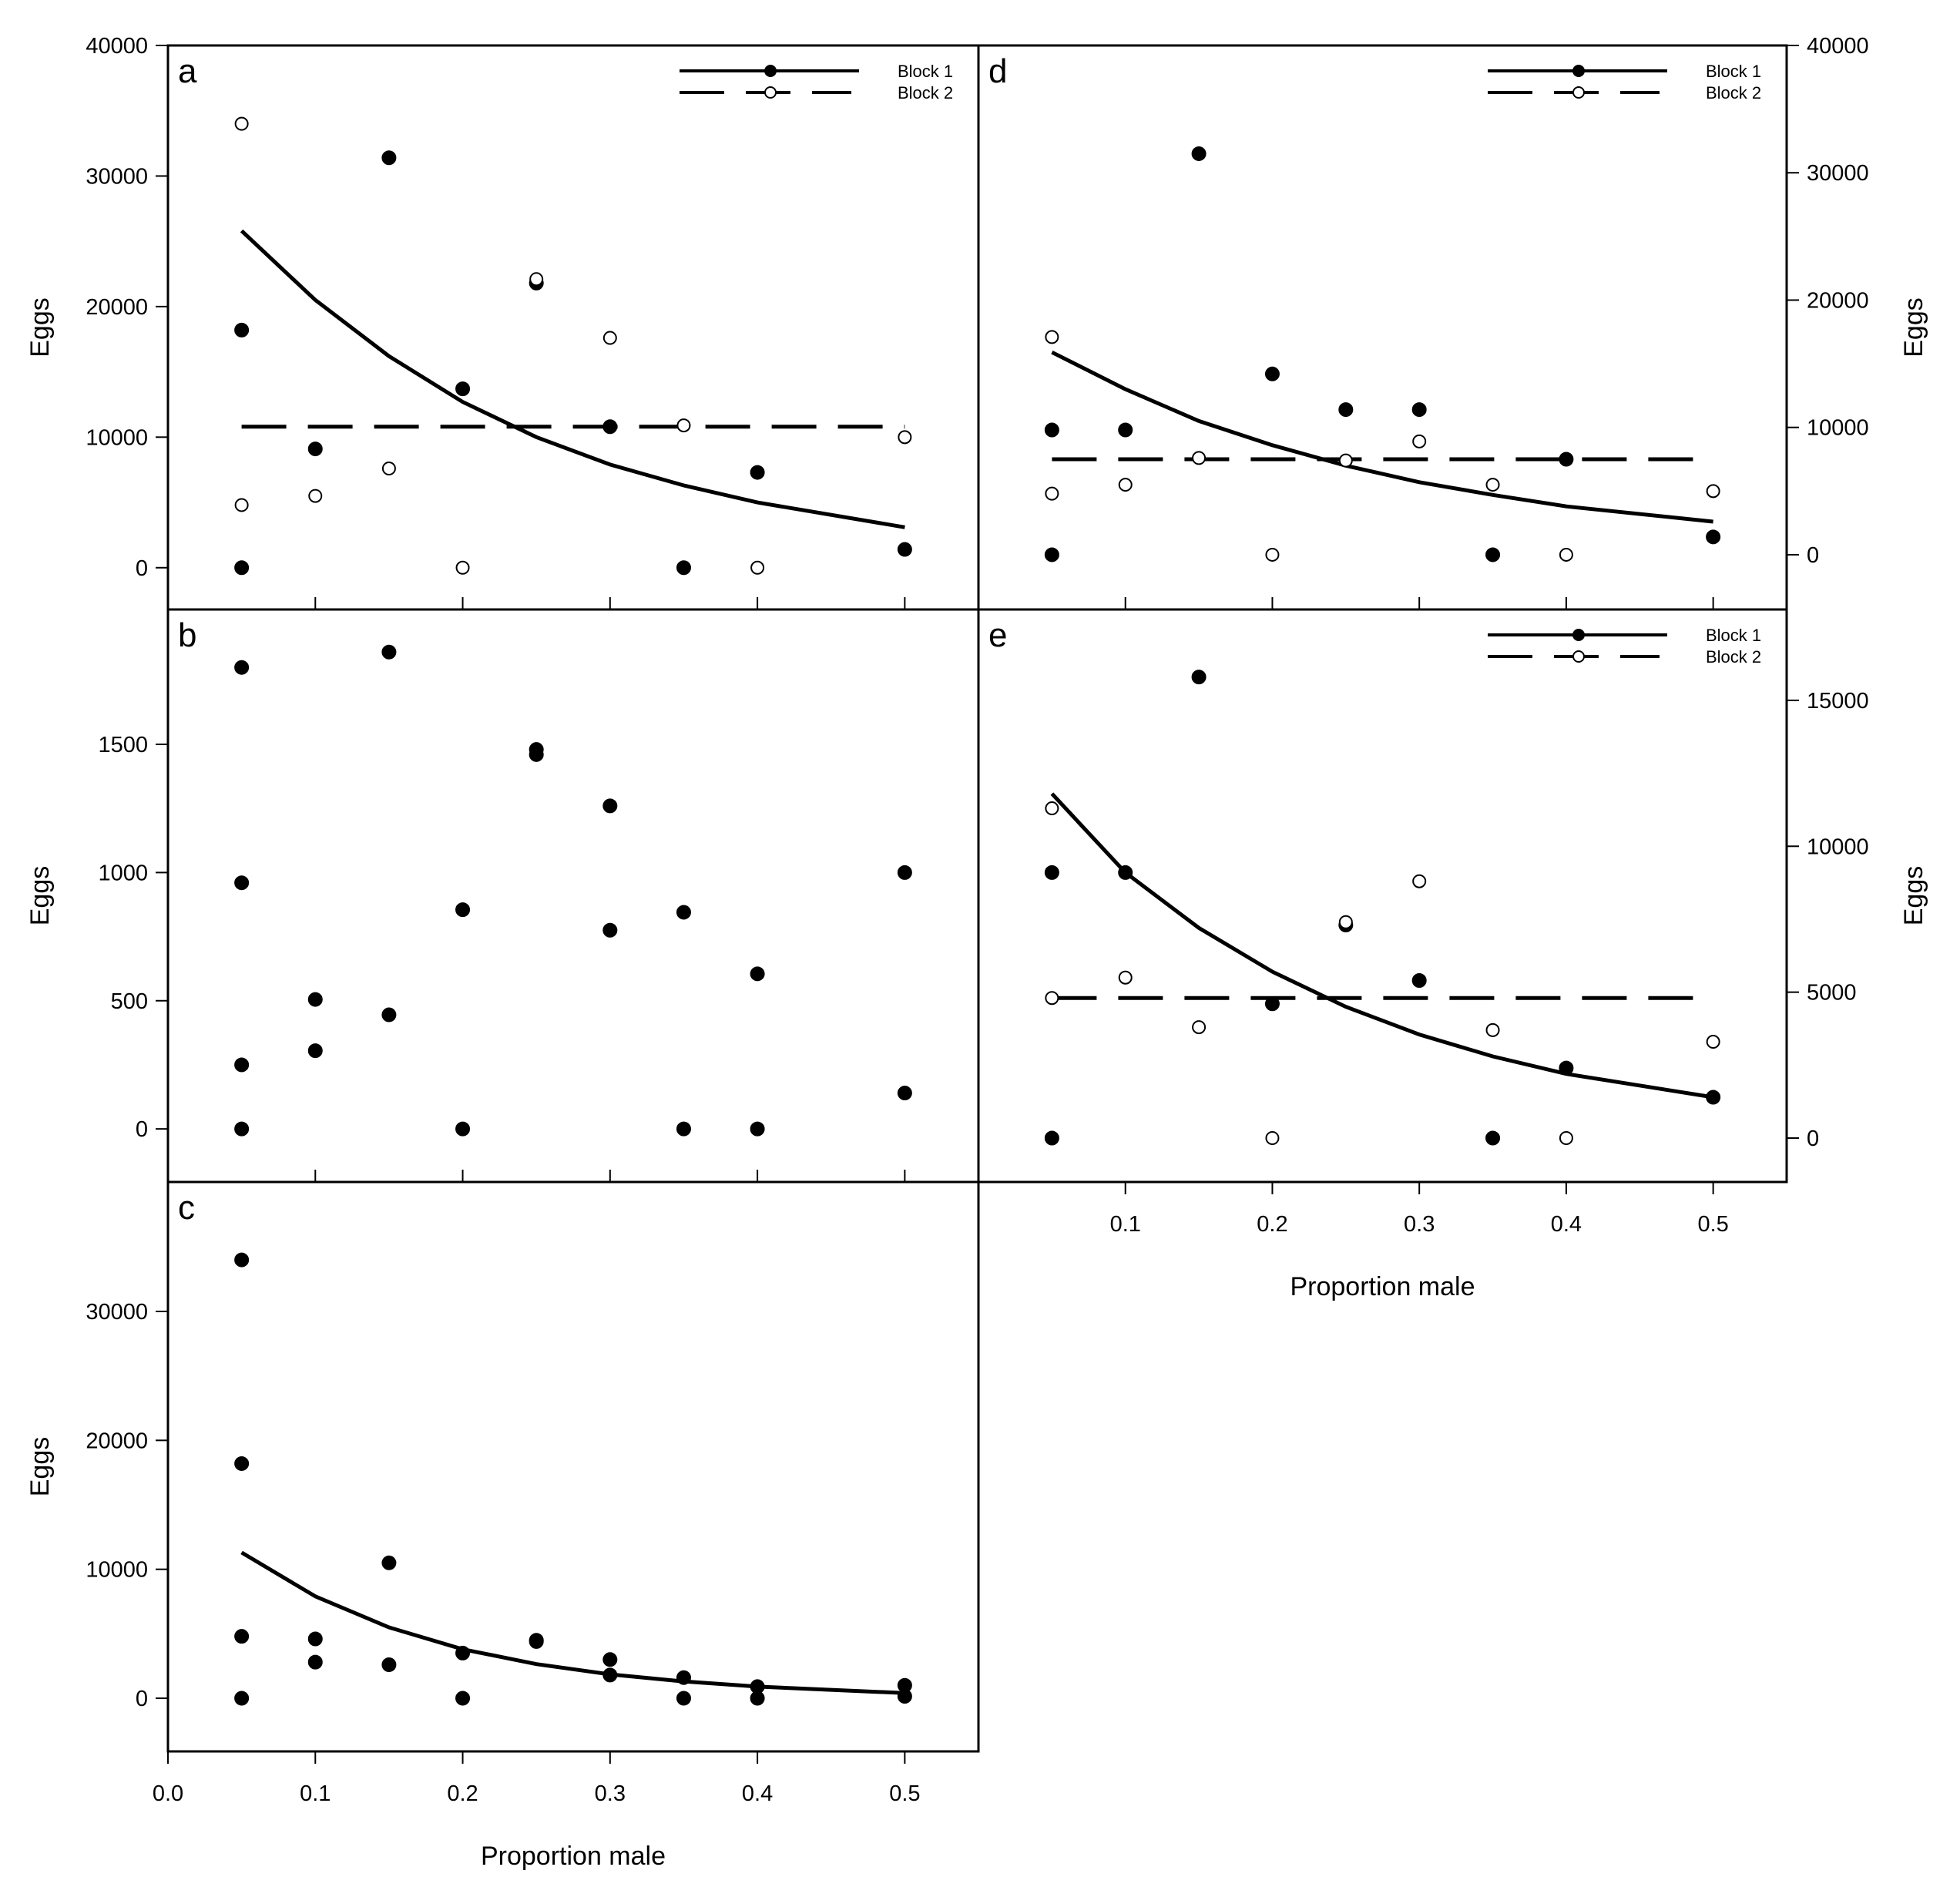 The image size is (1960, 1877). What do you see at coordinates (1838, 173) in the screenshot?
I see `y-tick-label: 30000` at bounding box center [1838, 173].